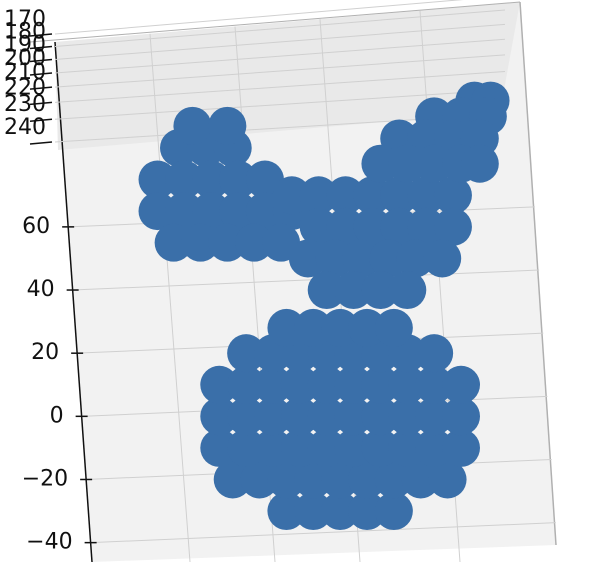 This screenshot has height=564, width=592. What do you see at coordinates (45, 478) in the screenshot?
I see `z-tick-label: −20` at bounding box center [45, 478].